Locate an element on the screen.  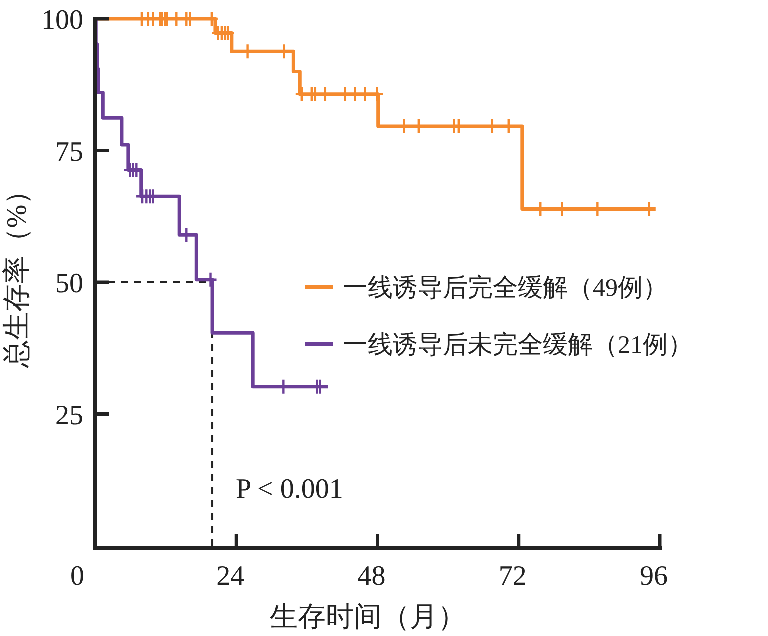
y-tick-label: 100 is located at coordinates (63, 20).